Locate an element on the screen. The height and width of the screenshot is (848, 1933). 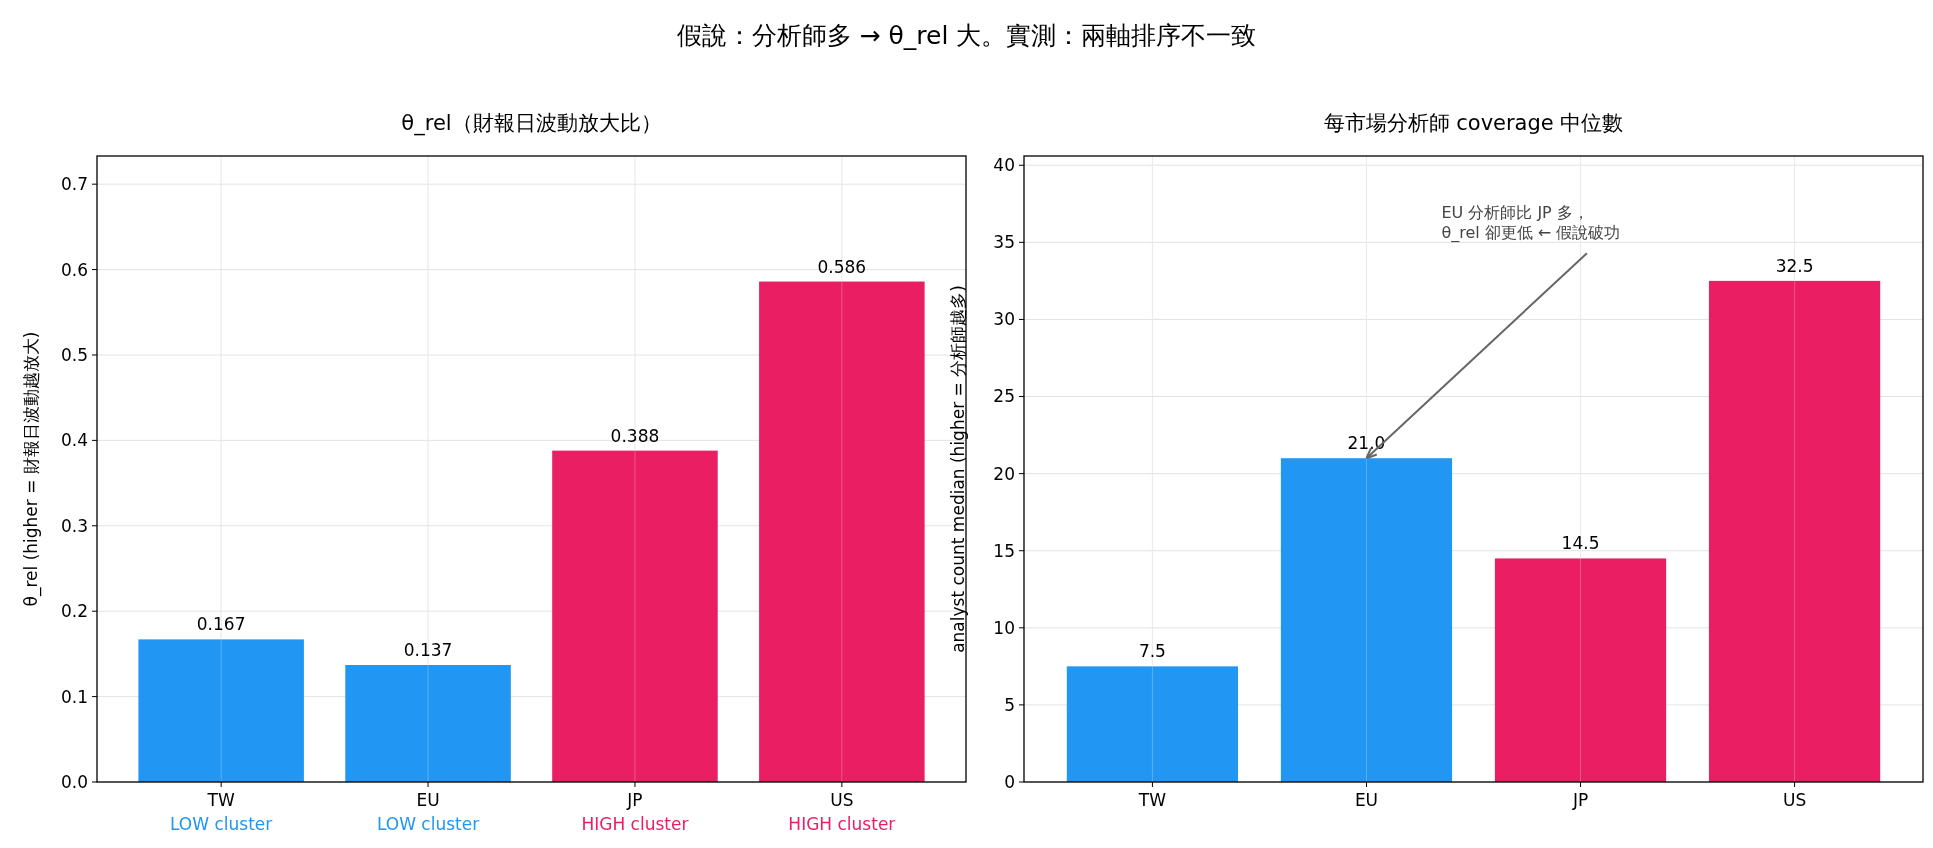
y-tick-label: 0.0 is located at coordinates (74, 781).